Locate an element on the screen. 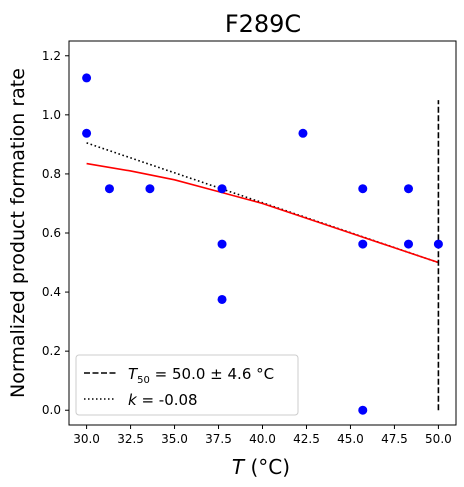 The width and height of the screenshot is (464, 487). chart-title: F289C is located at coordinates (263, 24).